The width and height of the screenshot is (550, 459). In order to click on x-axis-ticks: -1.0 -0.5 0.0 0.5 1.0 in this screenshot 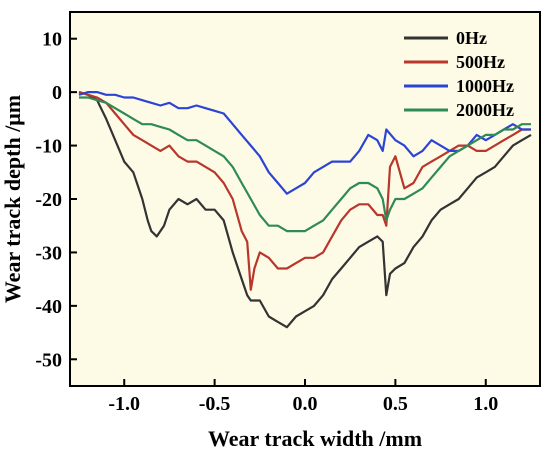, I will do `click(303, 397)`.